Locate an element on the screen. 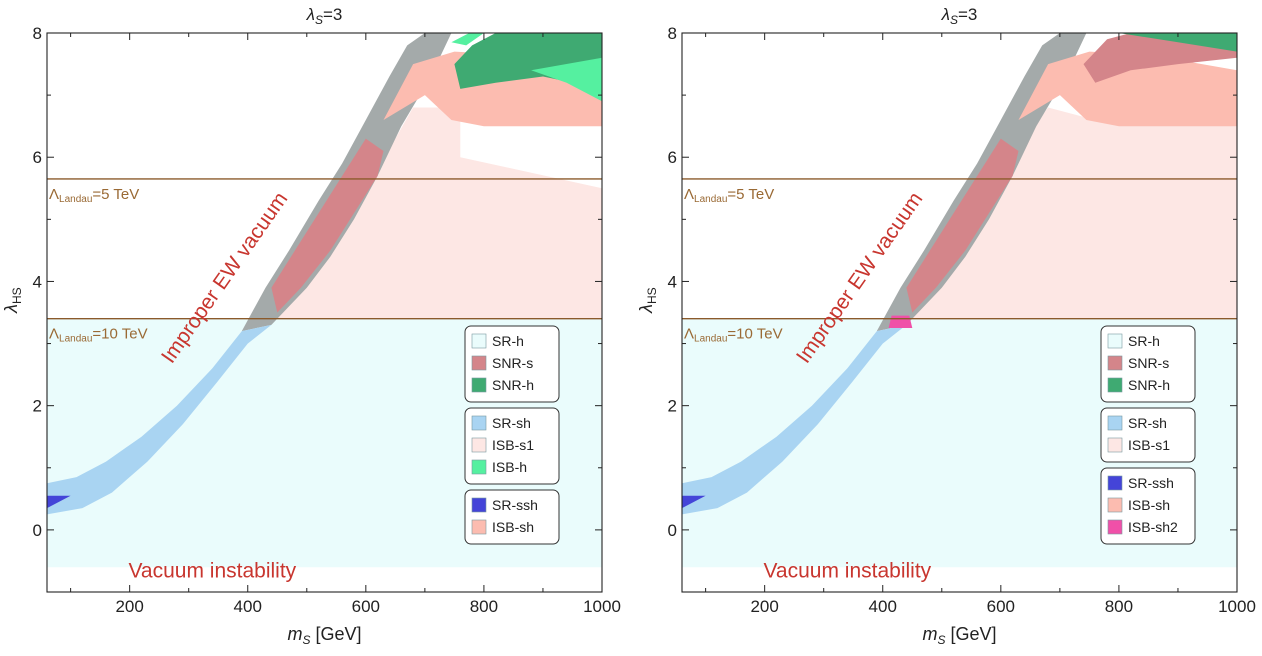 The height and width of the screenshot is (656, 1262). landau-value: =10 TeV is located at coordinates (119, 334).